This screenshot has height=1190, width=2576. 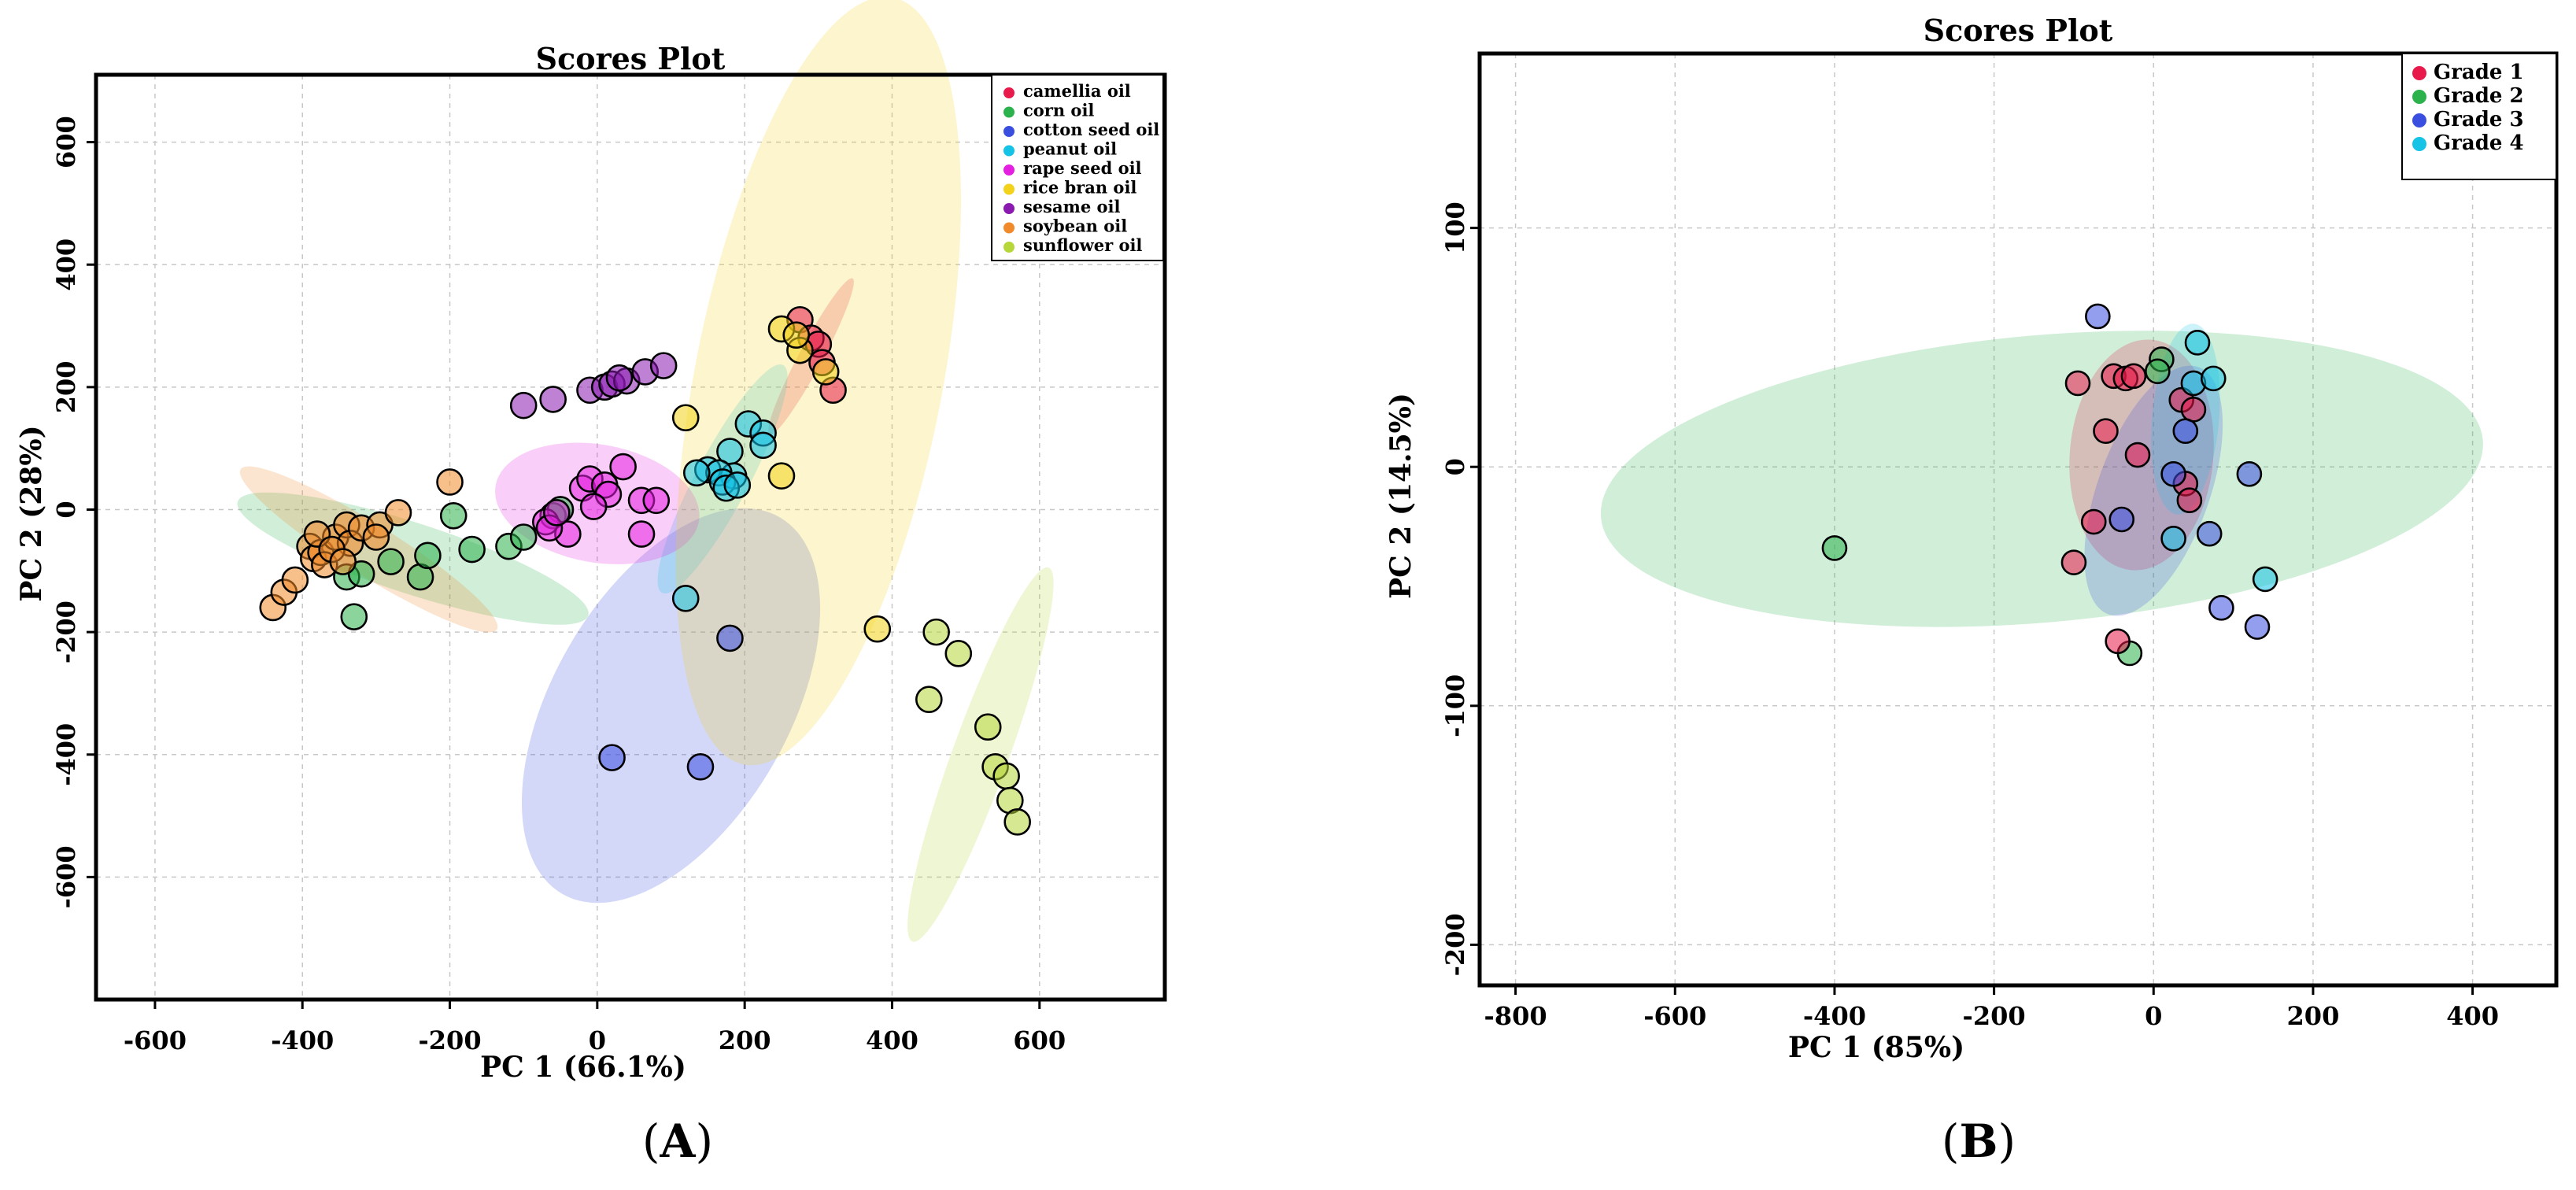 I want to click on panel-label-close: ), so click(x=705, y=1141).